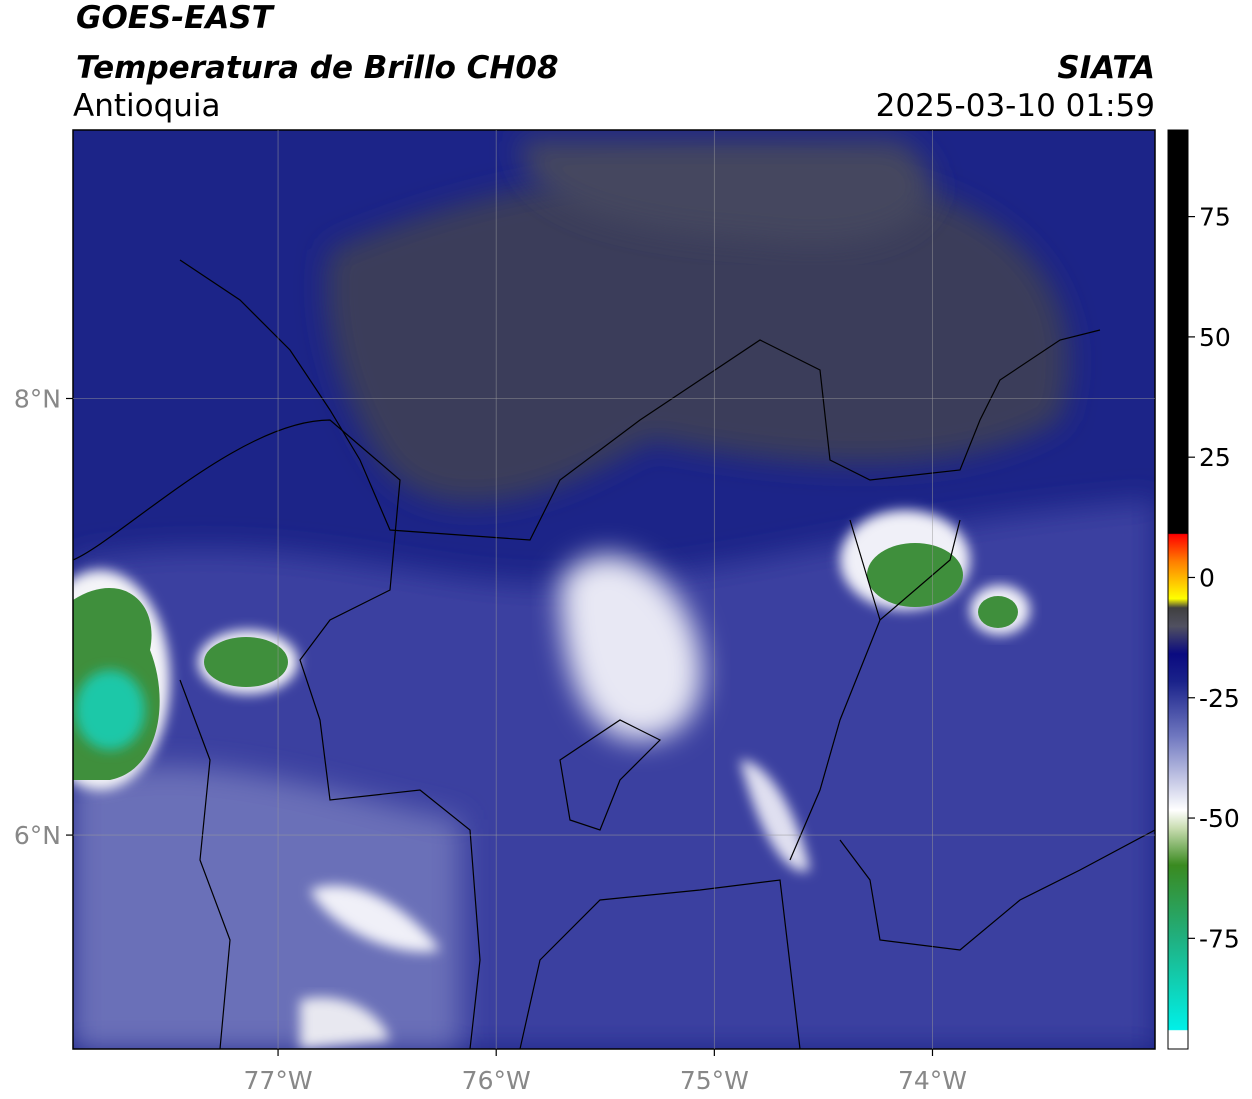  What do you see at coordinates (714, 1080) in the screenshot?
I see `x-tick-label: 75°W` at bounding box center [714, 1080].